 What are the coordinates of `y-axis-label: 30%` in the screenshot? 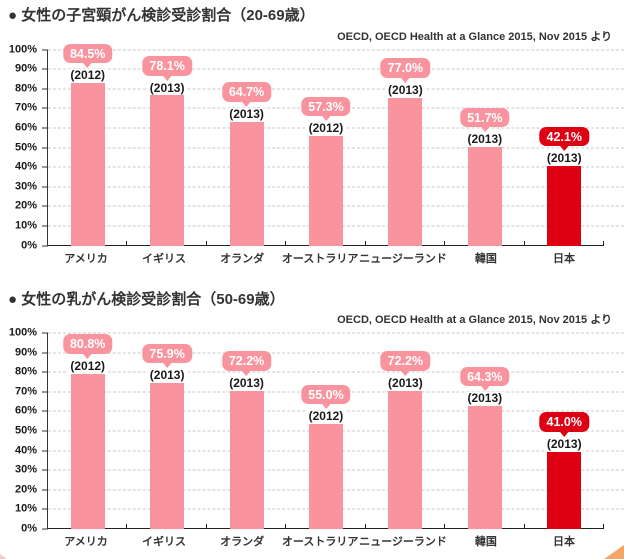 It's located at (25, 469).